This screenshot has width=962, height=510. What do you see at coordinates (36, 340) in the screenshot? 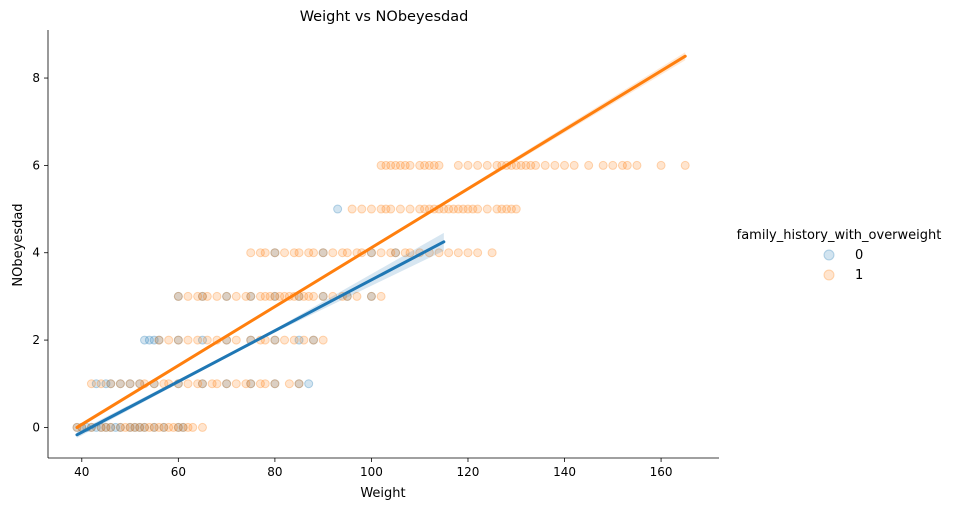
I see `y-tick-label: 2` at bounding box center [36, 340].